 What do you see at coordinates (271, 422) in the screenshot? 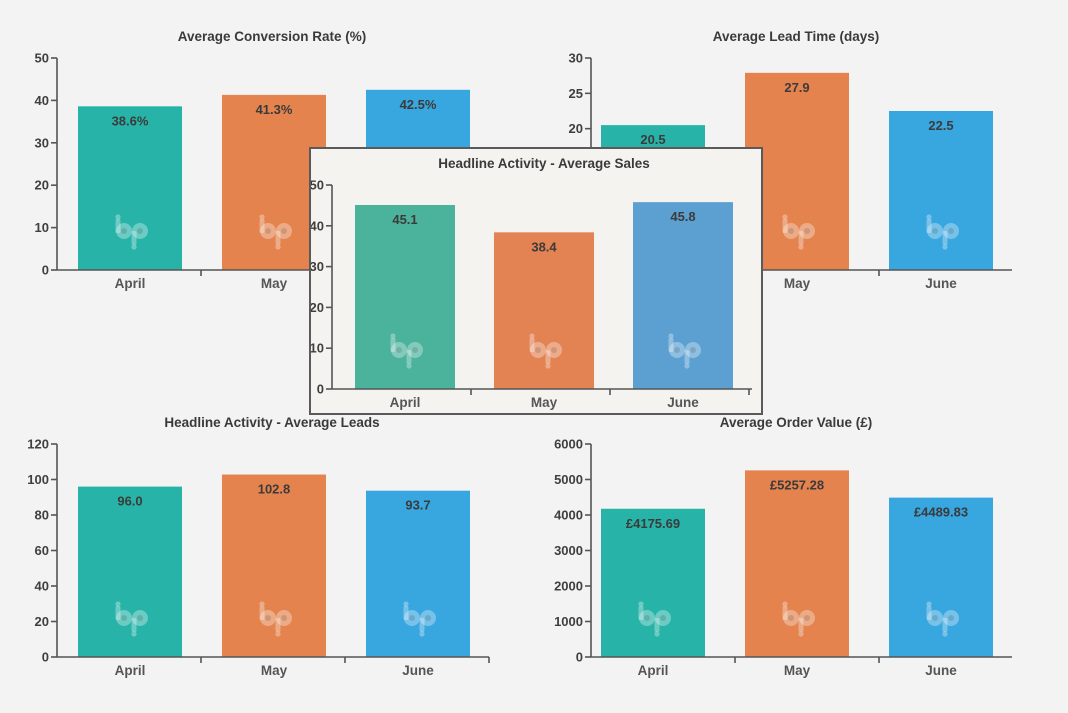
I see `chart-title: Headline Activity - Average Leads` at bounding box center [271, 422].